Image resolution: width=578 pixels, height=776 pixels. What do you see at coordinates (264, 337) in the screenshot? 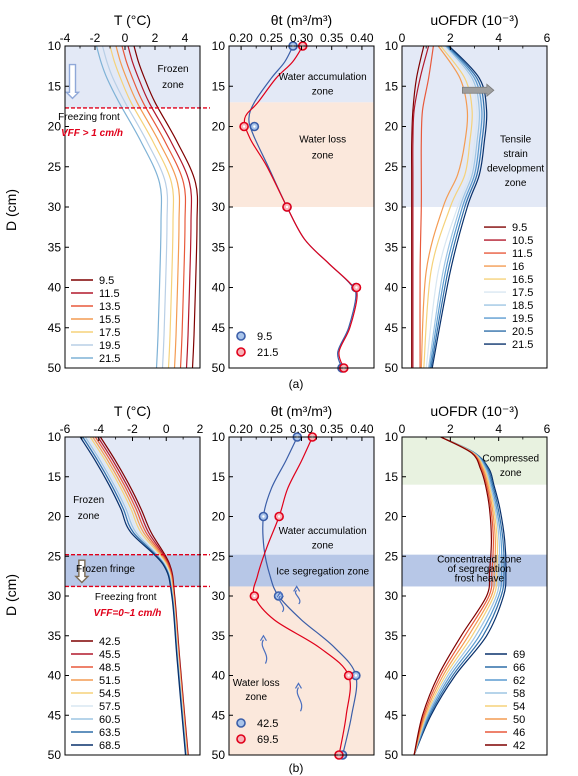
I see `legend-entry: 9.5` at bounding box center [264, 337].